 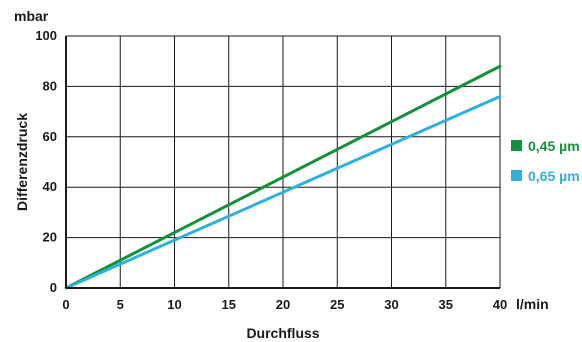 What do you see at coordinates (53, 287) in the screenshot?
I see `y-tick-label-0: 0` at bounding box center [53, 287].